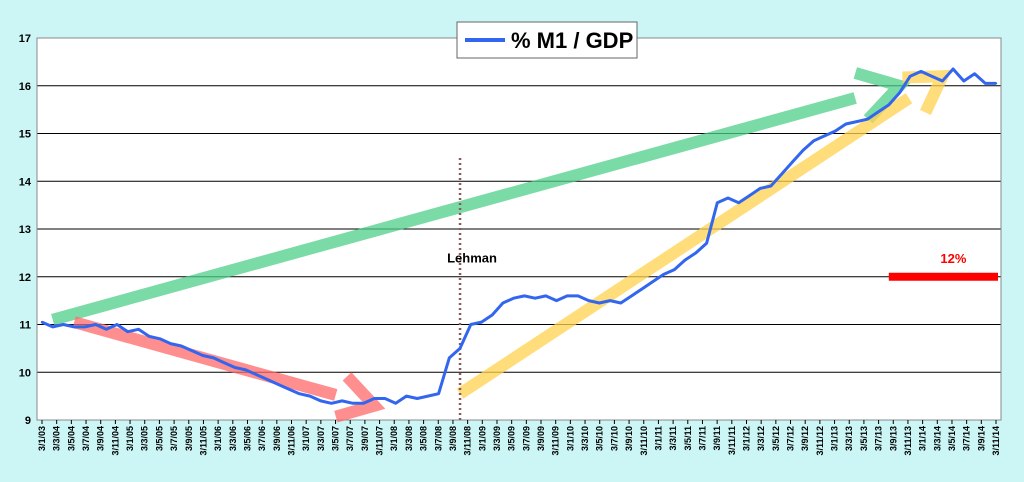  Describe the element at coordinates (882, 95) in the screenshot. I see `green-trend-arrow-head` at that location.